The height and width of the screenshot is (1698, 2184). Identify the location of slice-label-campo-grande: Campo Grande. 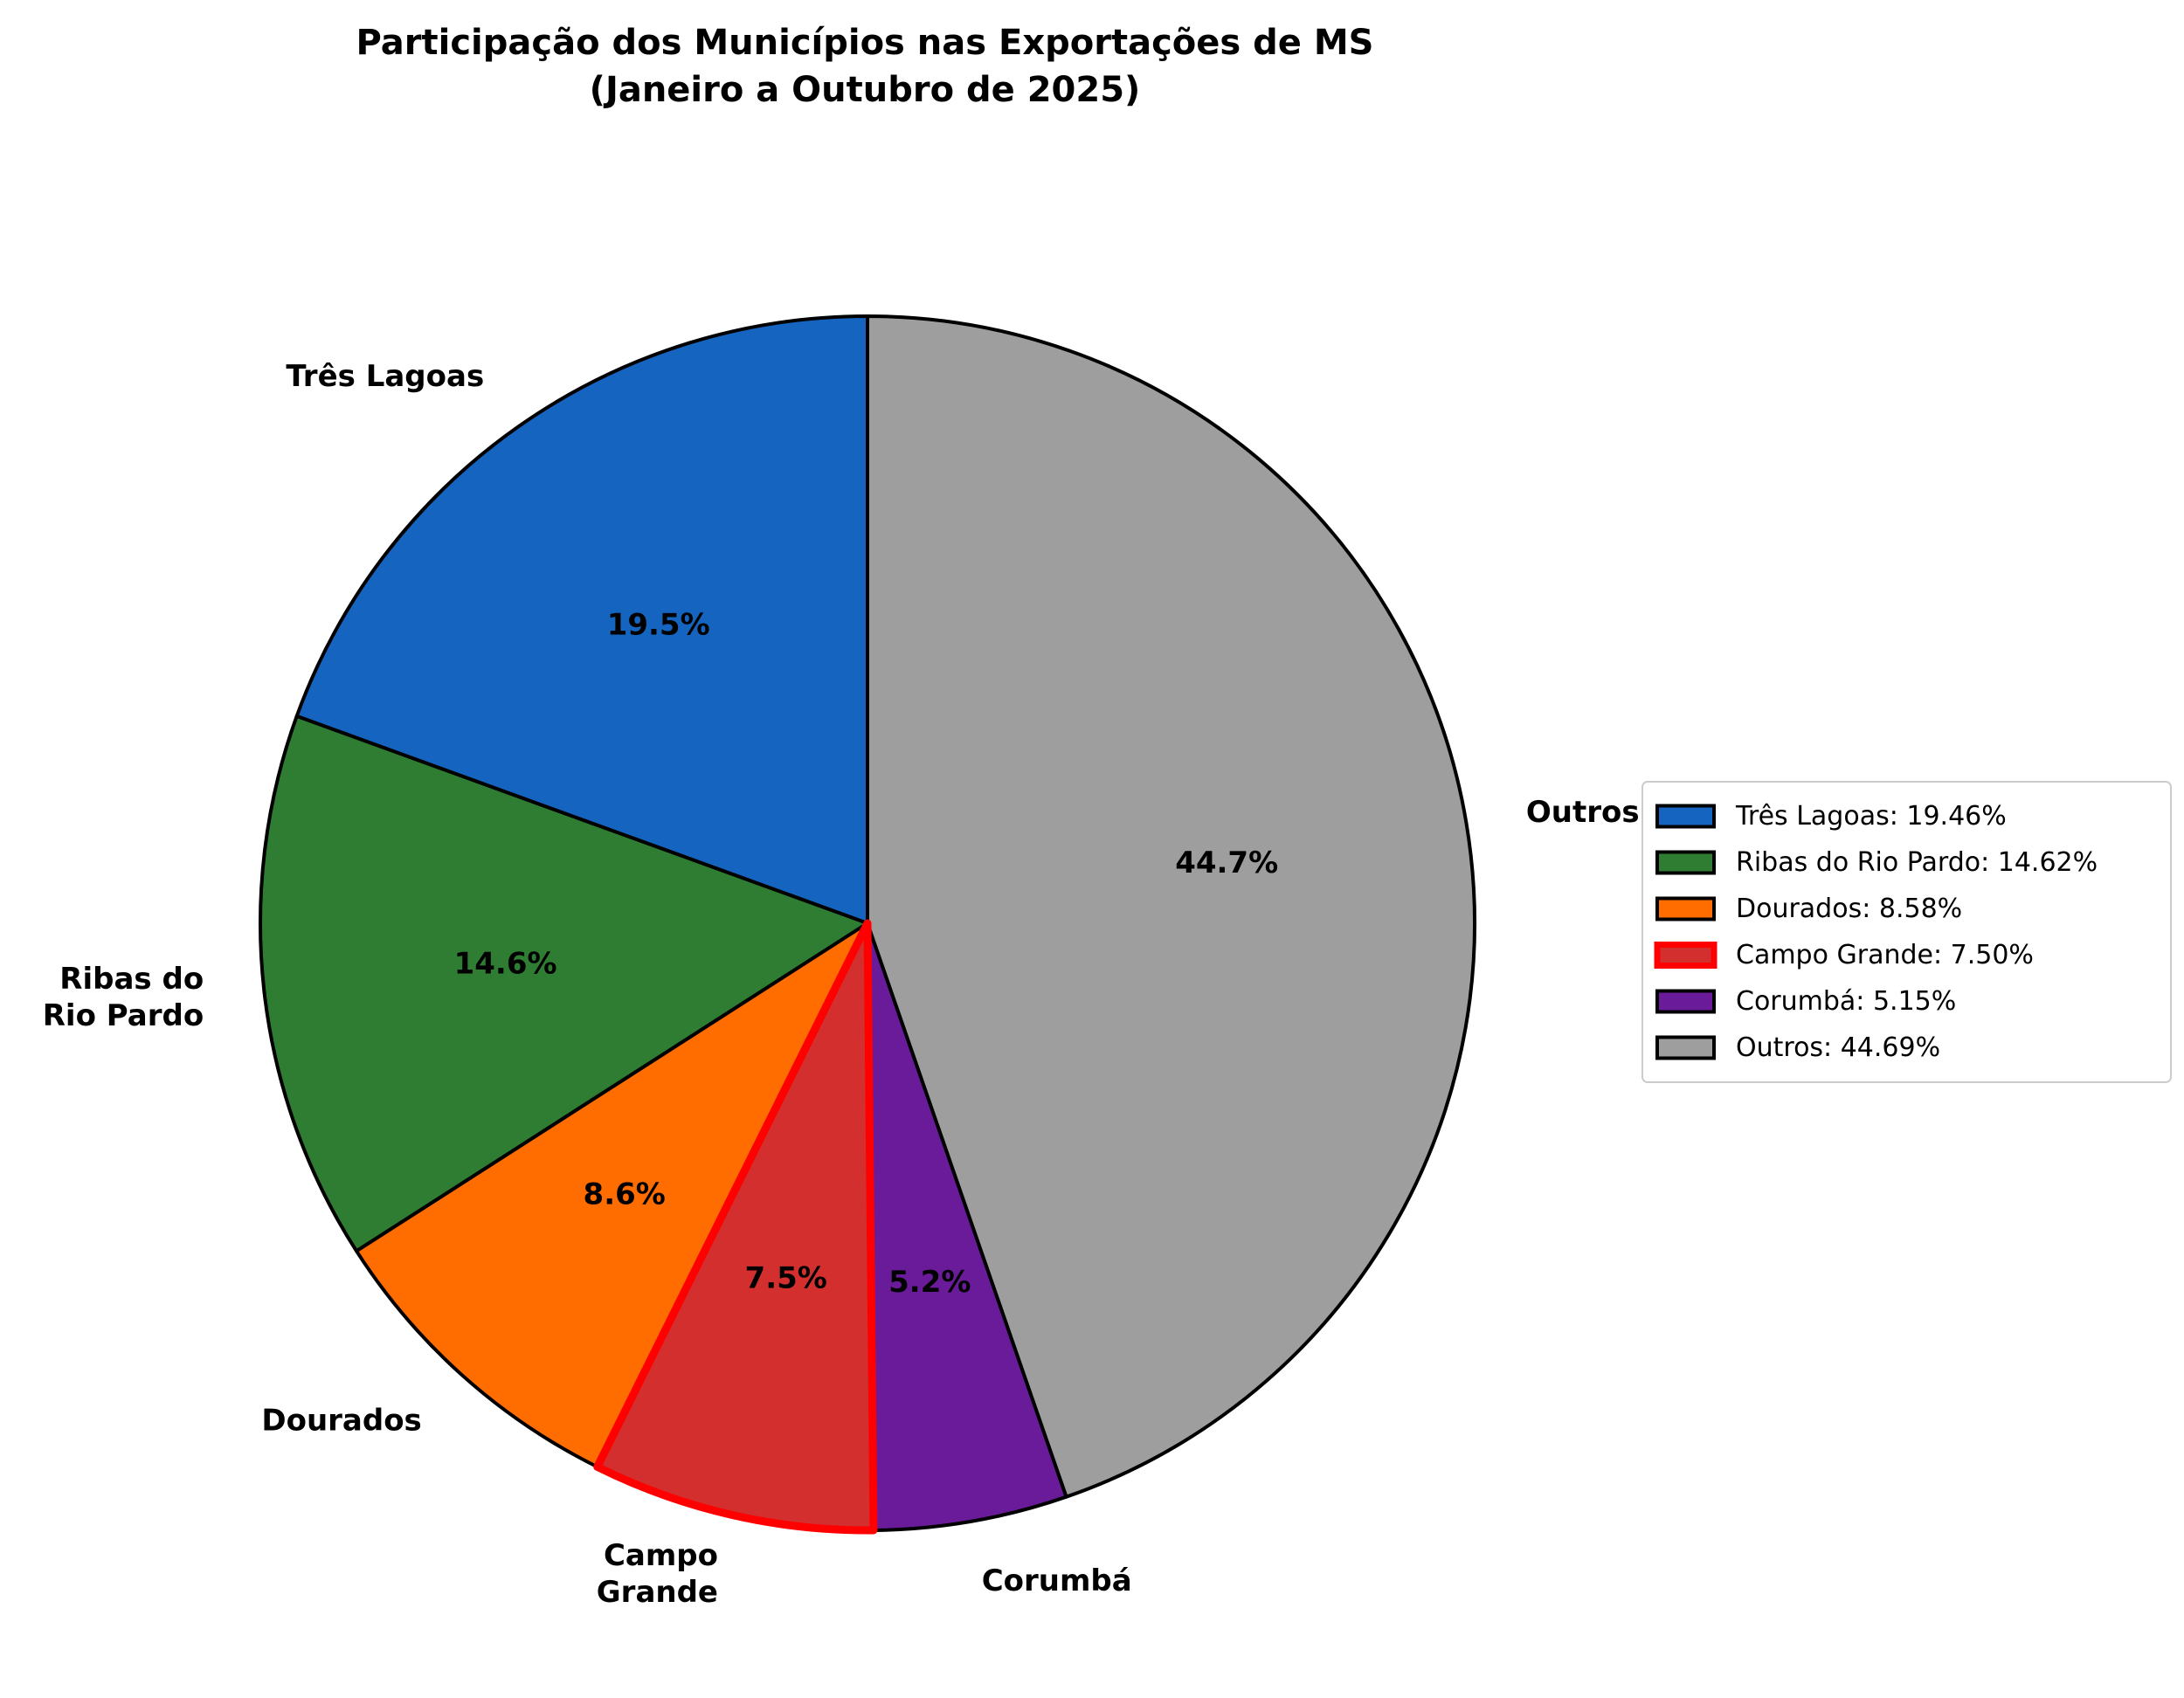
(657, 1574).